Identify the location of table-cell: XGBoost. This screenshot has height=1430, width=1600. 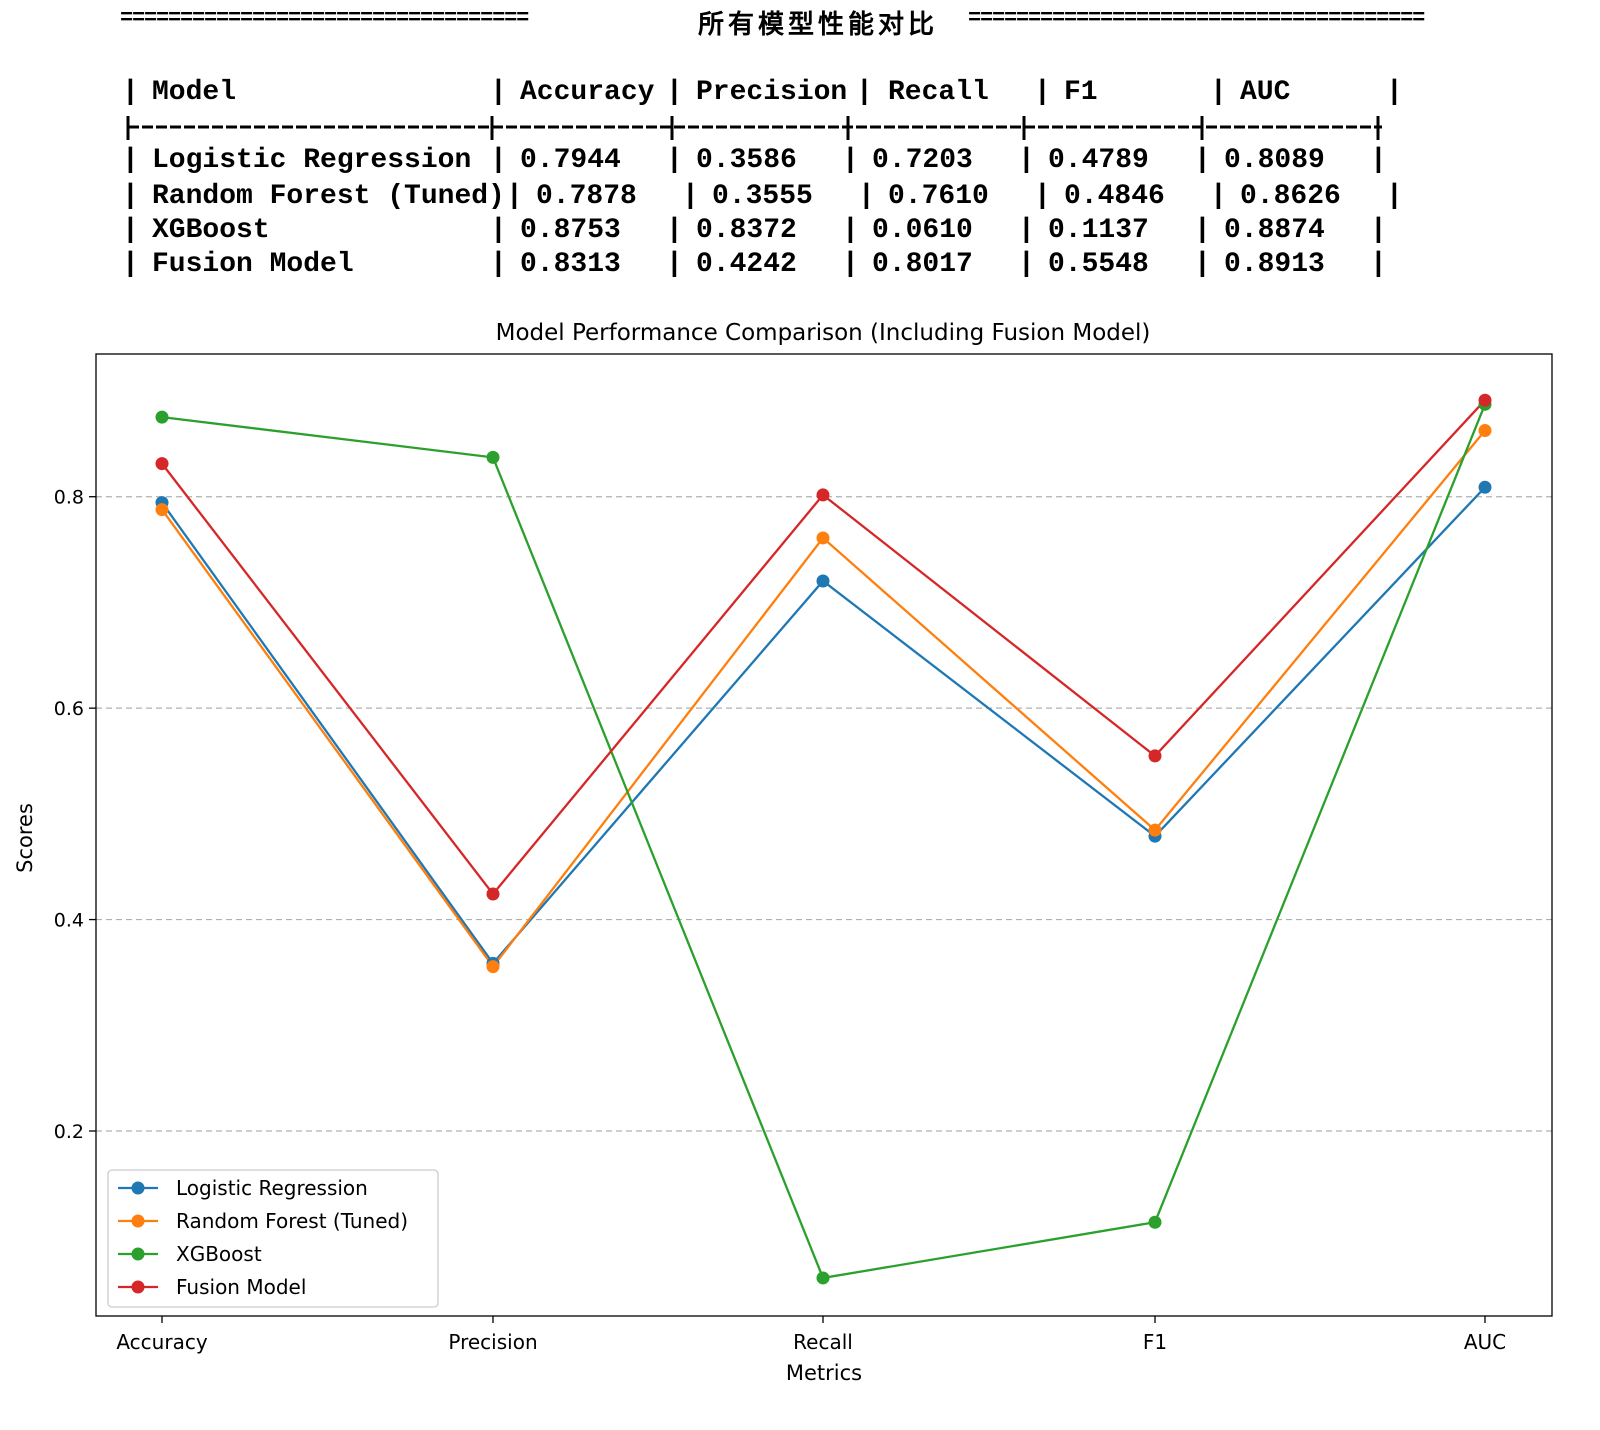
(211, 230).